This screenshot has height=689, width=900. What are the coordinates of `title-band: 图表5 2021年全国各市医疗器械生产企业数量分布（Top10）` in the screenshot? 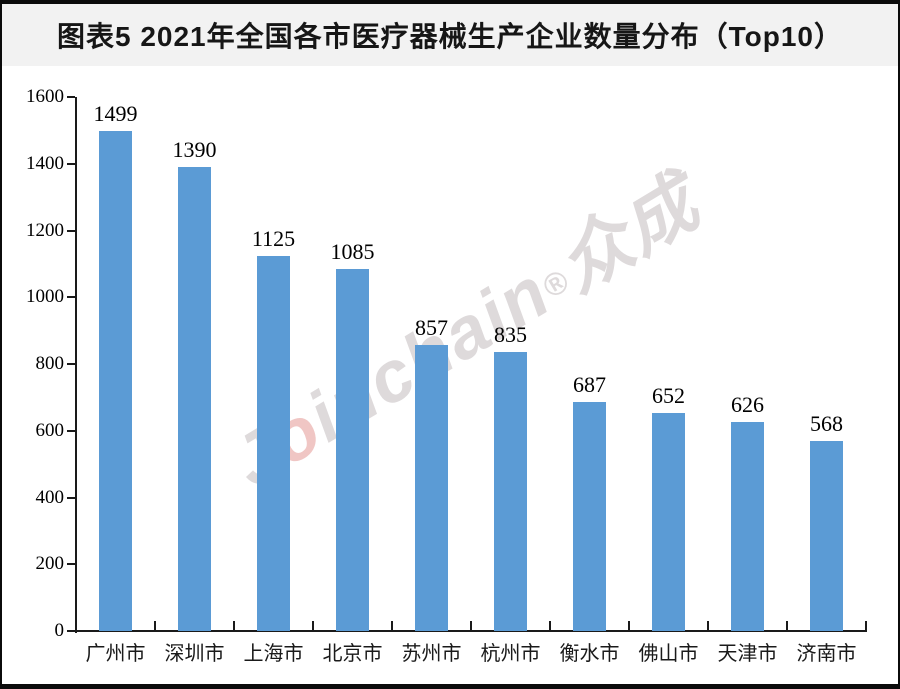 It's located at (450, 35).